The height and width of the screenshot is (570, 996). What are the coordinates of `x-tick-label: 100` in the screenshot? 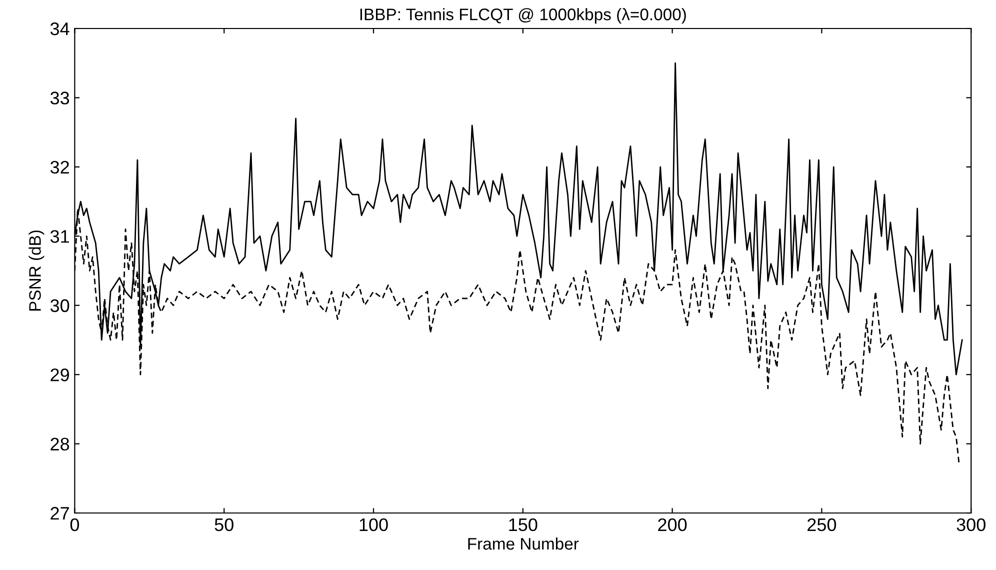 It's located at (374, 525).